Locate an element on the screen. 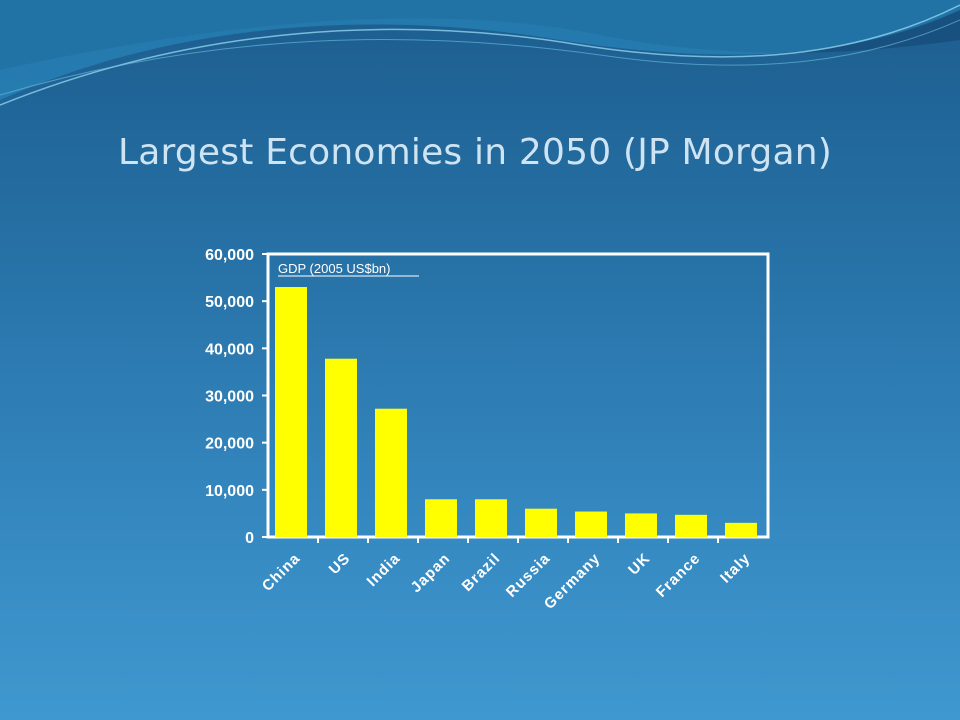 The width and height of the screenshot is (960, 720). y-tick-label: 20,000 is located at coordinates (229, 444).